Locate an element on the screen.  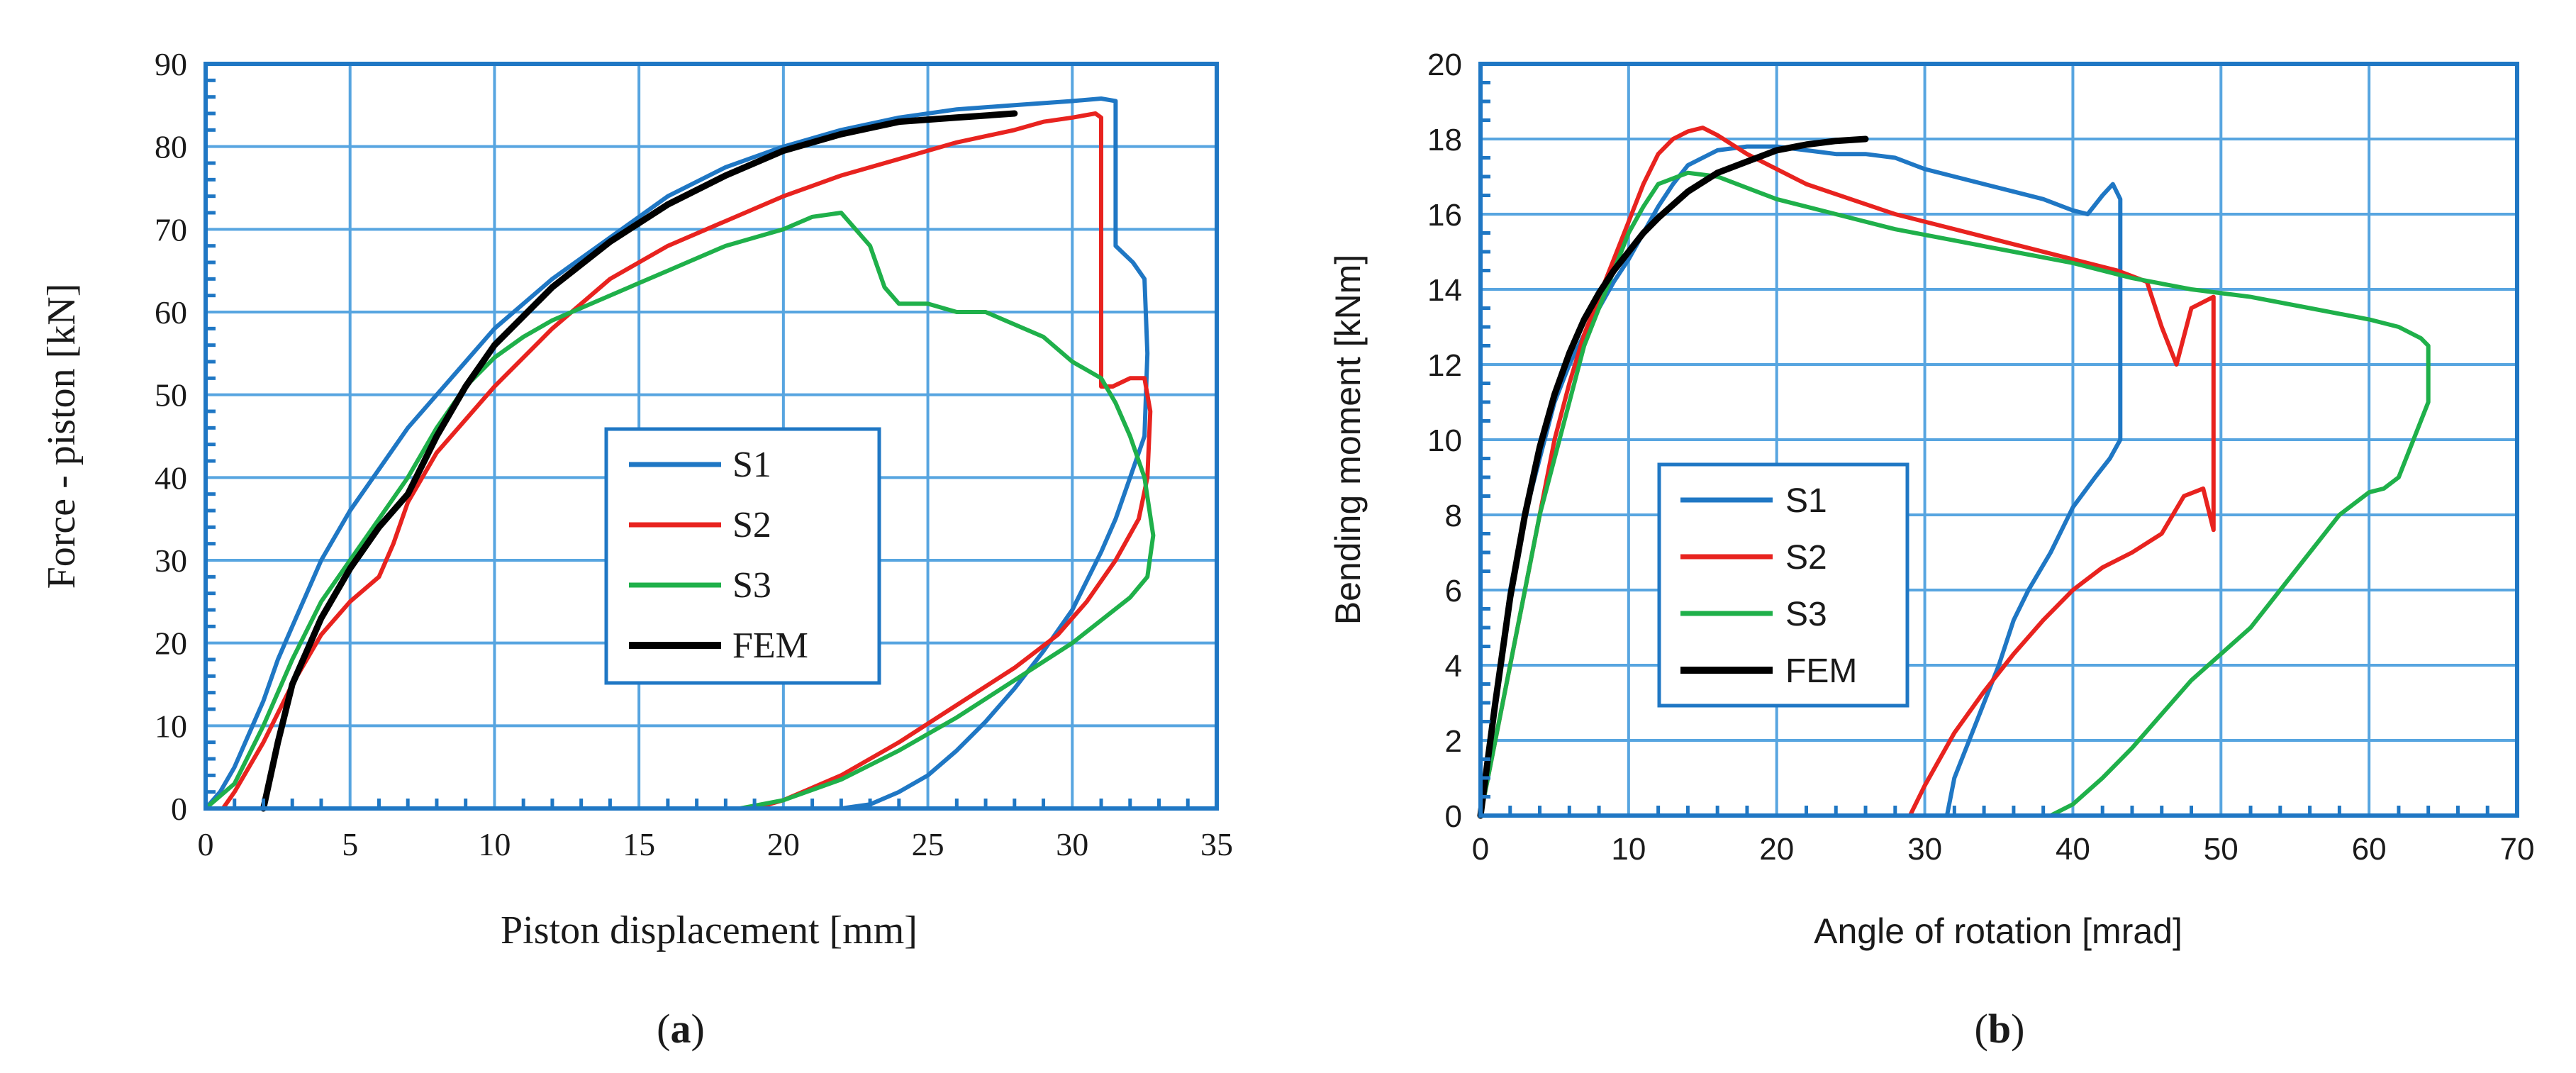
chart-b-series-fem-line is located at coordinates (1673, 477).